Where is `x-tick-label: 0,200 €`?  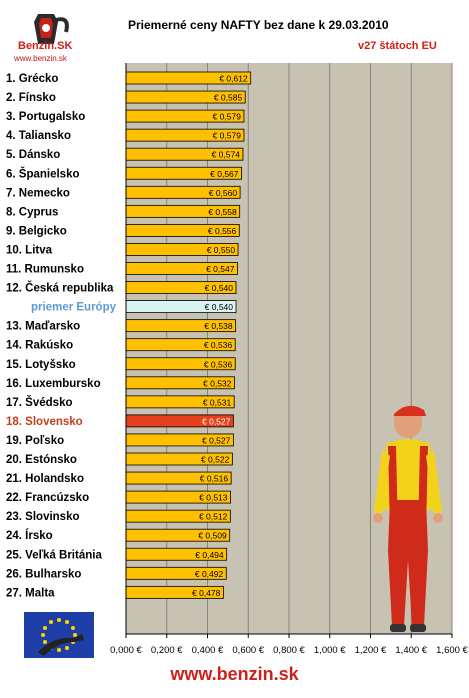 x-tick-label: 0,200 € is located at coordinates (167, 650).